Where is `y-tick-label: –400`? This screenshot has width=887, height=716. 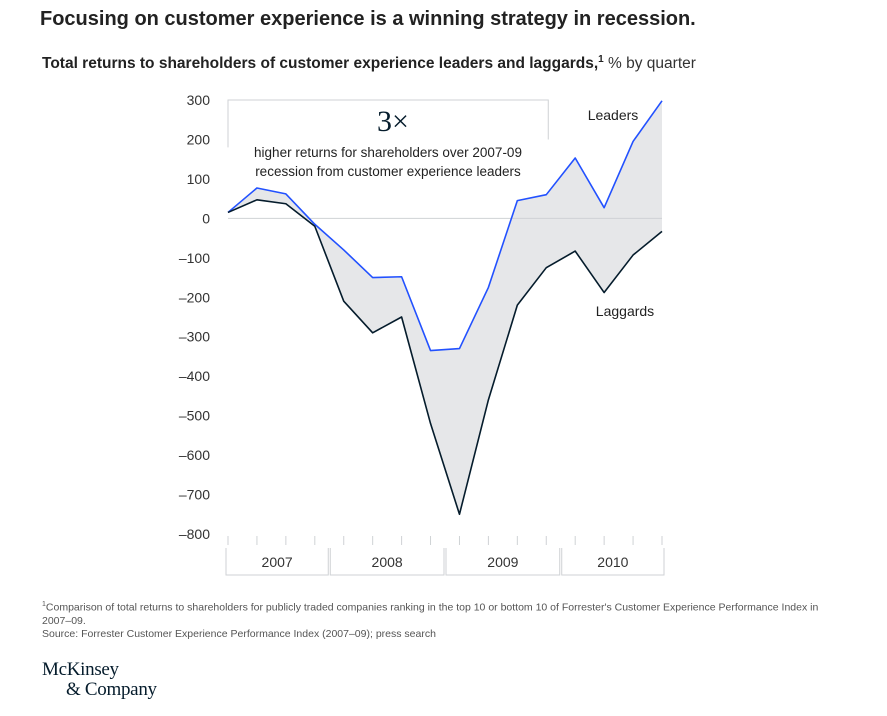
y-tick-label: –400 is located at coordinates (194, 376).